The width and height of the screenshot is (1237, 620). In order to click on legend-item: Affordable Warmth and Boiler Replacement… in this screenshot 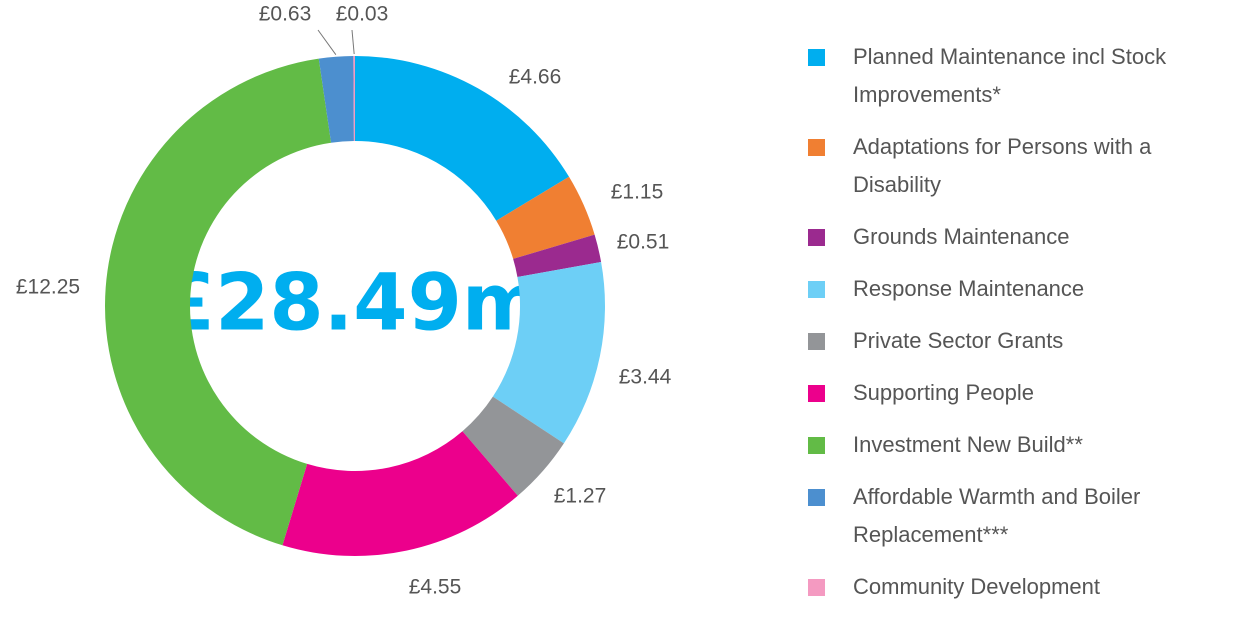, I will do `click(1018, 516)`.